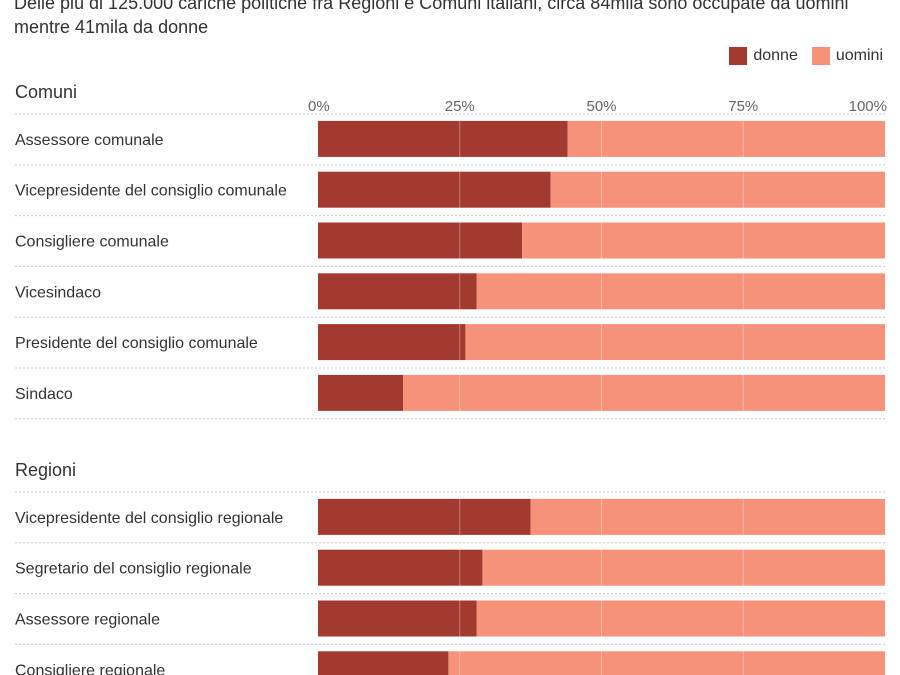 This screenshot has height=675, width=900. Describe the element at coordinates (151, 191) in the screenshot. I see `category-label: Vicepresidente del consiglio comunale` at that location.